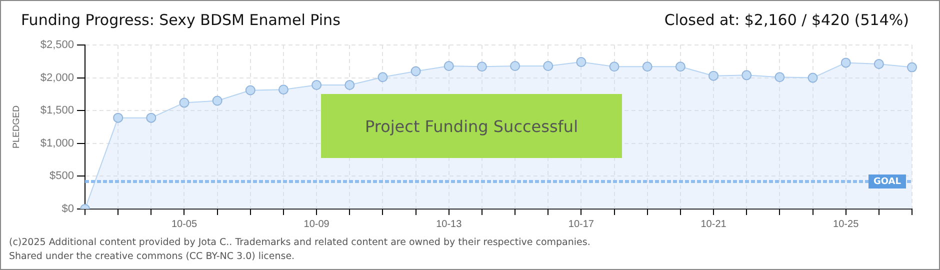 The height and width of the screenshot is (270, 940). I want to click on text: (c)2025 Additional content provided by Jota C.. Trademarks and related content are owned by their respective companies., so click(299, 242).